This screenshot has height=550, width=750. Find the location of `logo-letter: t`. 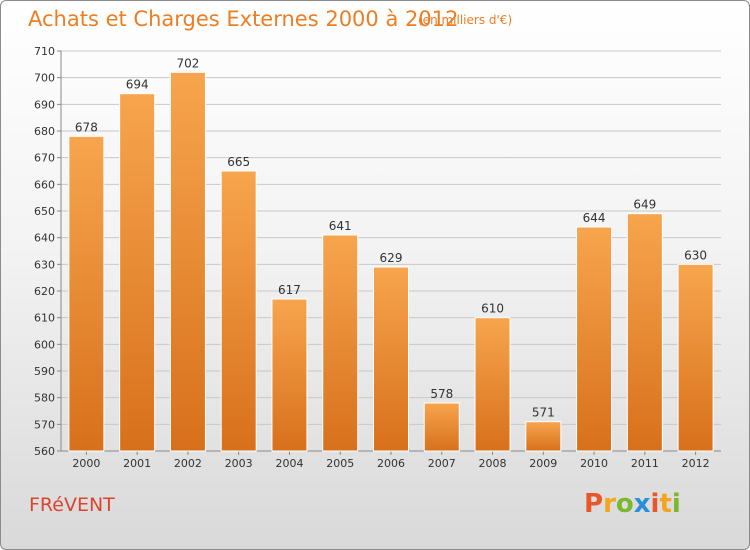

logo-letter: t is located at coordinates (665, 504).